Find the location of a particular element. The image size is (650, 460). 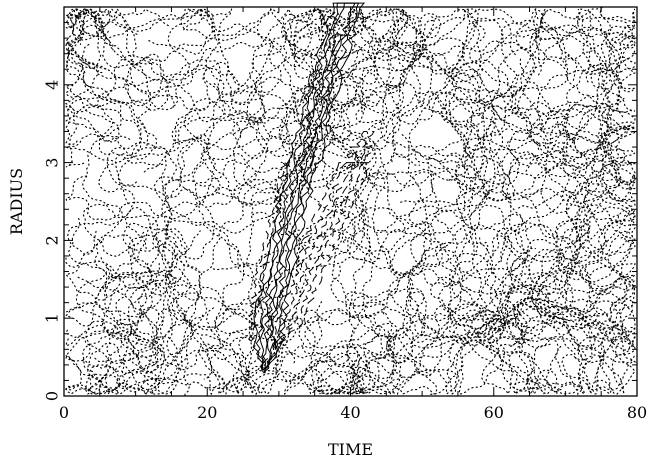

x-axis-title: TIME is located at coordinates (350, 449).